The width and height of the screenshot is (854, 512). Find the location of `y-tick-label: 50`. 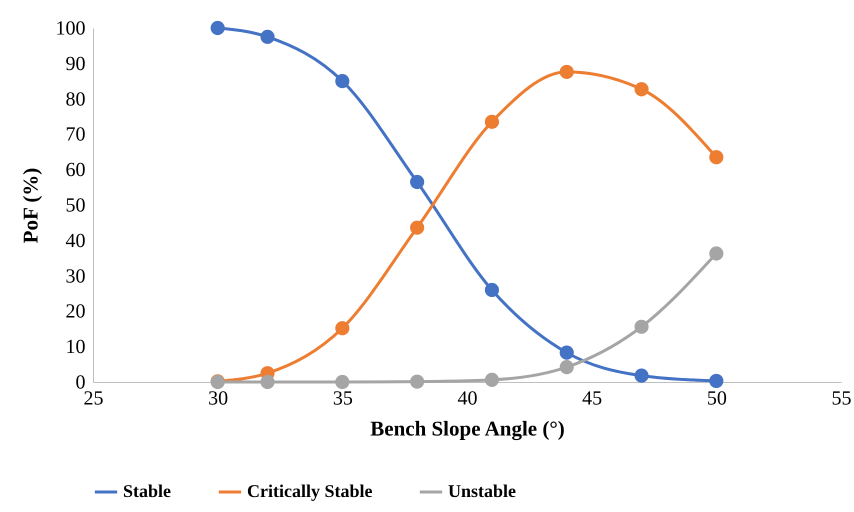

y-tick-label: 50 is located at coordinates (76, 205).